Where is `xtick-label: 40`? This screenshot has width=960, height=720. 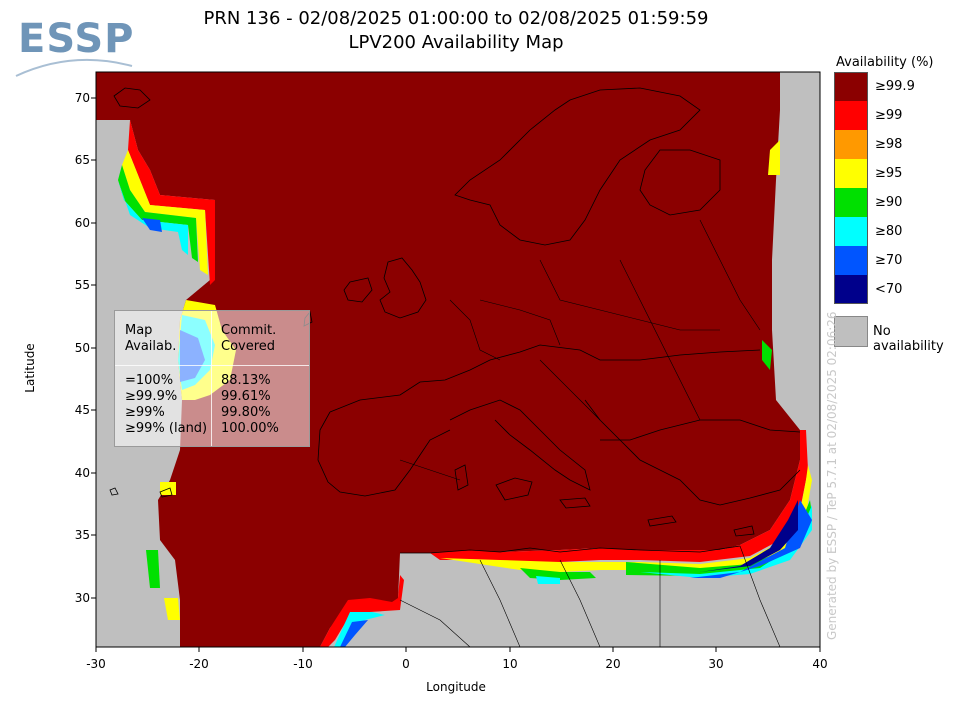 xtick-label: 40 is located at coordinates (820, 664).